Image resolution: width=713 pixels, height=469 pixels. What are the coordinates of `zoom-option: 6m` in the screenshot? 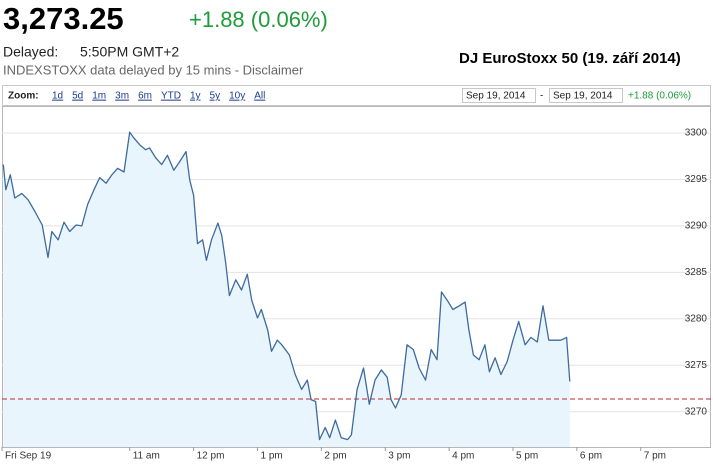 It's located at (145, 96).